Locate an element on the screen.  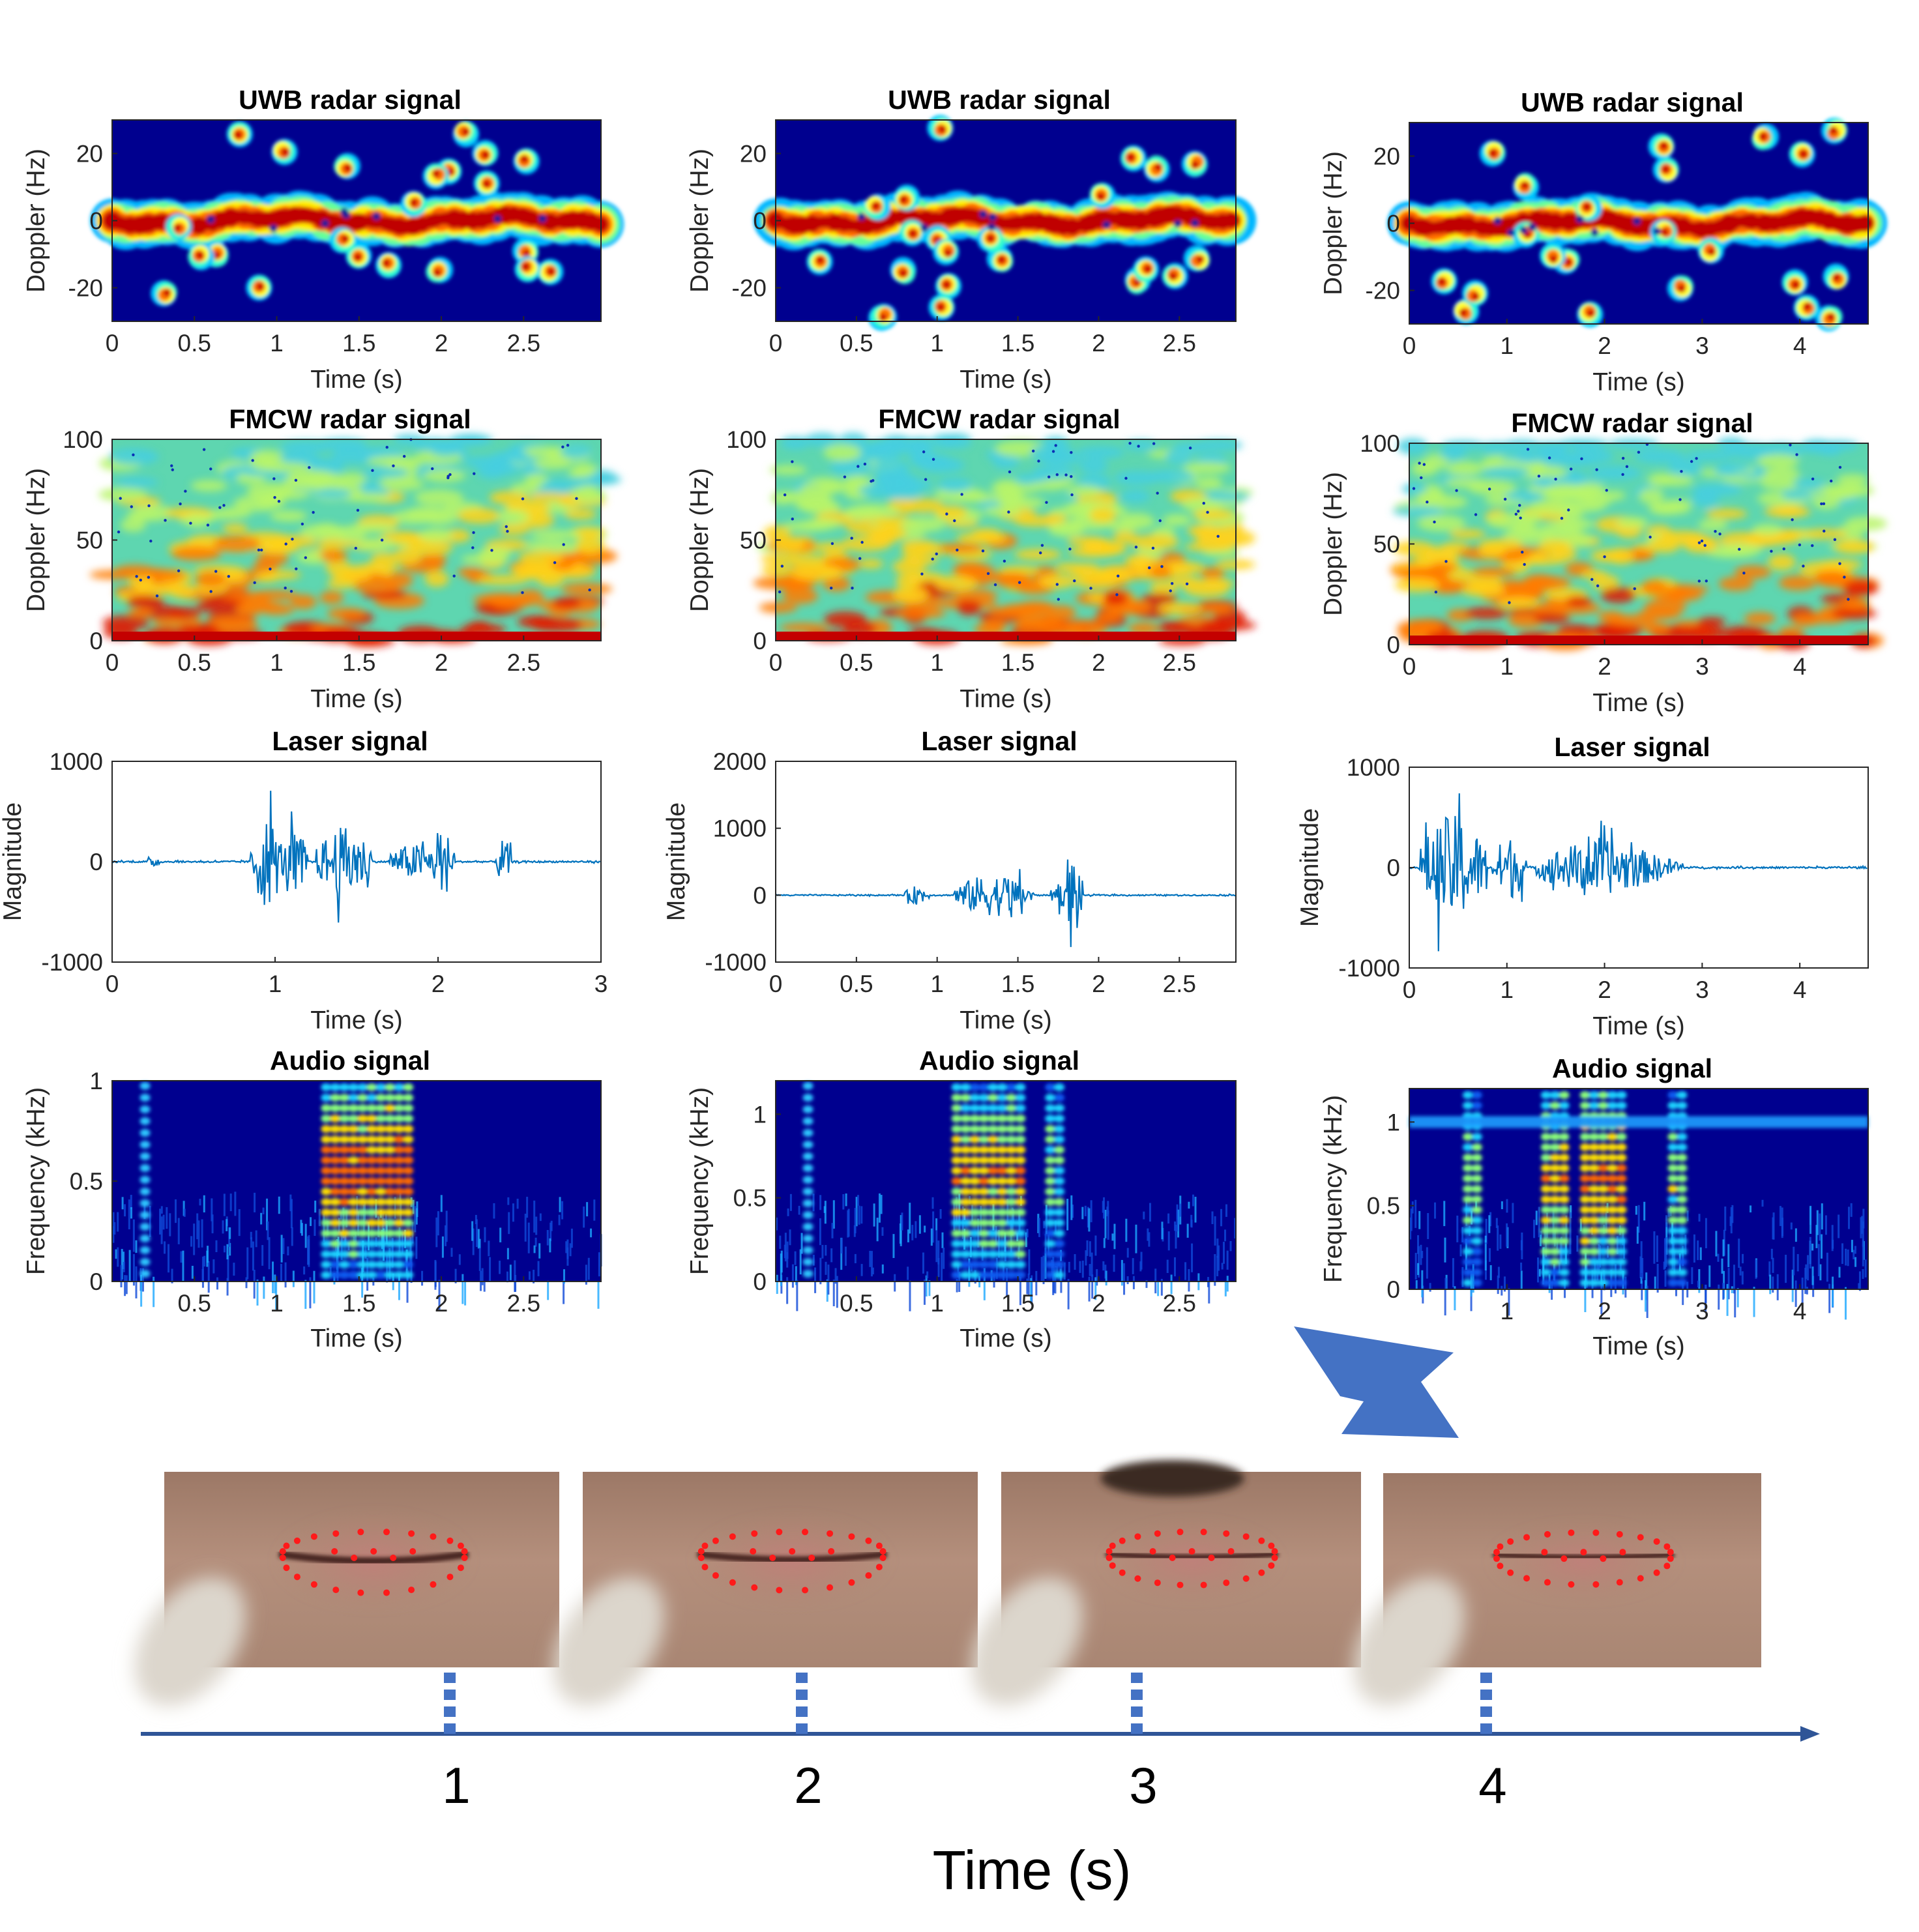
x-tick-label: 1.5 is located at coordinates (1017, 984).